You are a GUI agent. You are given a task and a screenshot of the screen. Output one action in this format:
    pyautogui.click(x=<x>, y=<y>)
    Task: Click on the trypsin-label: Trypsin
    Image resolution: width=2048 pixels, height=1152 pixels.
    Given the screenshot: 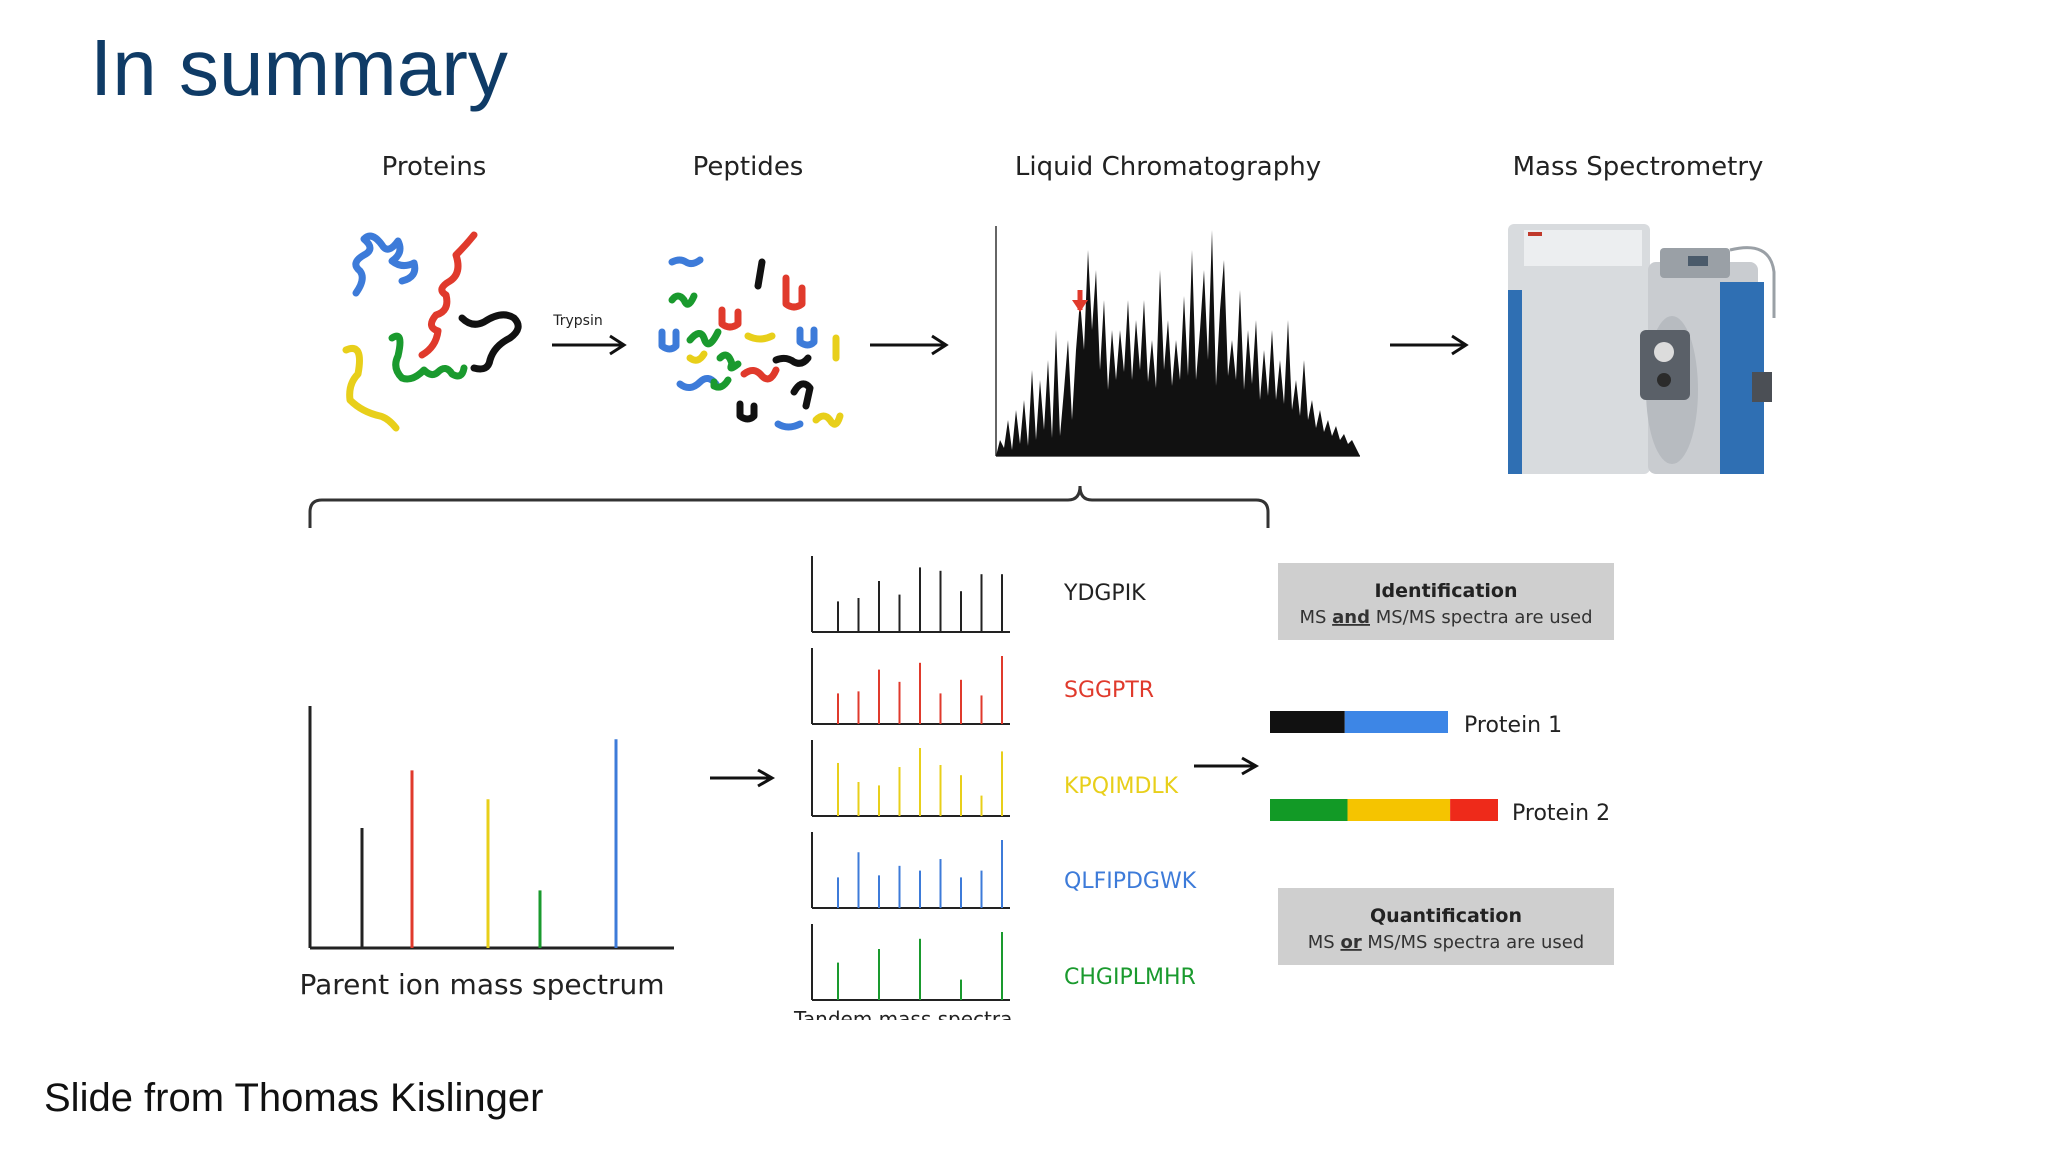 What is the action you would take?
    pyautogui.click(x=577, y=321)
    